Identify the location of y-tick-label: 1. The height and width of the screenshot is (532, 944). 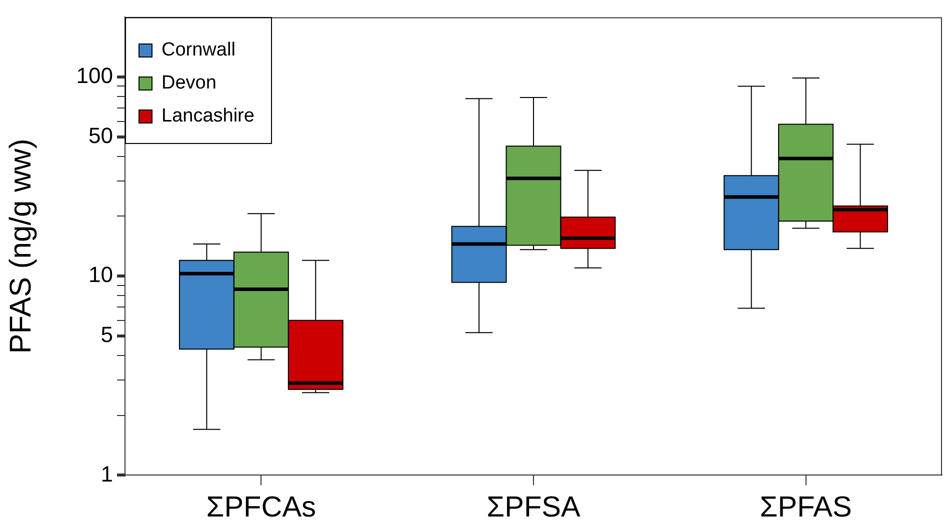
(106, 473).